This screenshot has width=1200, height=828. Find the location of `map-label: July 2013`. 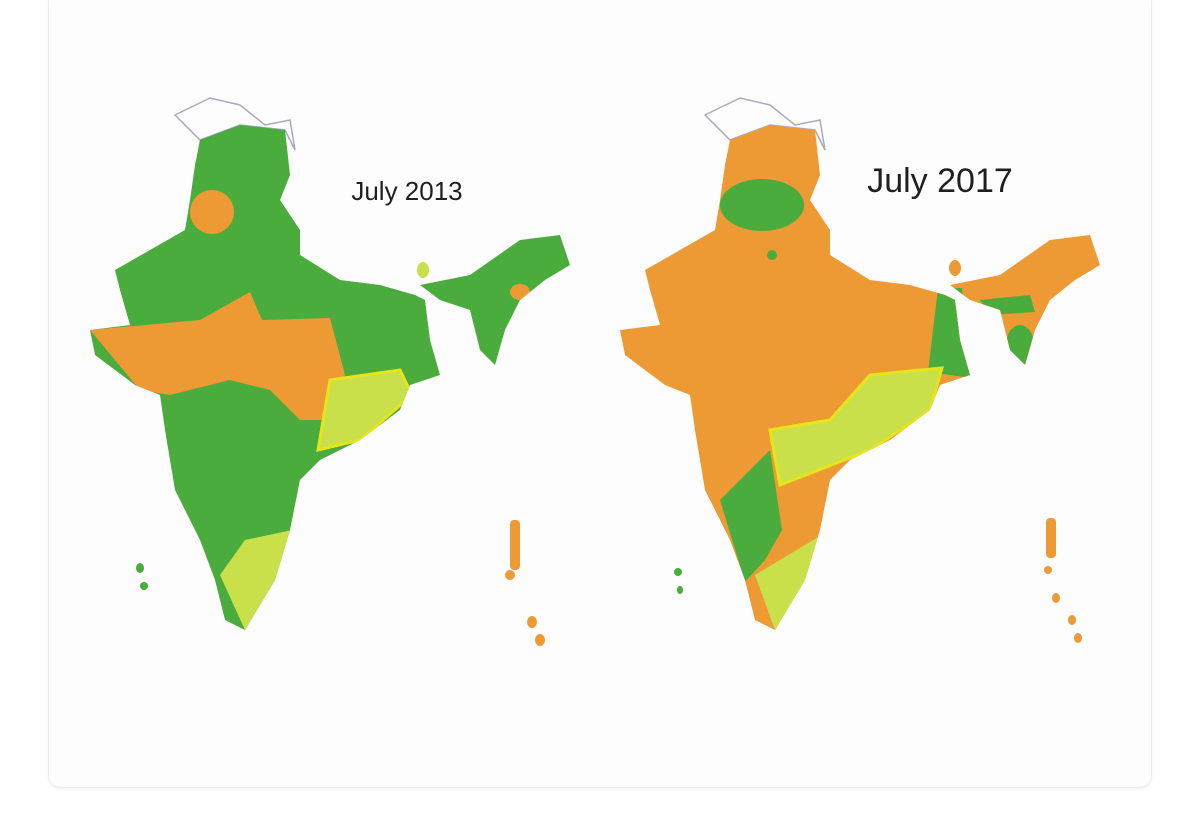

map-label: July 2013 is located at coordinates (406, 191).